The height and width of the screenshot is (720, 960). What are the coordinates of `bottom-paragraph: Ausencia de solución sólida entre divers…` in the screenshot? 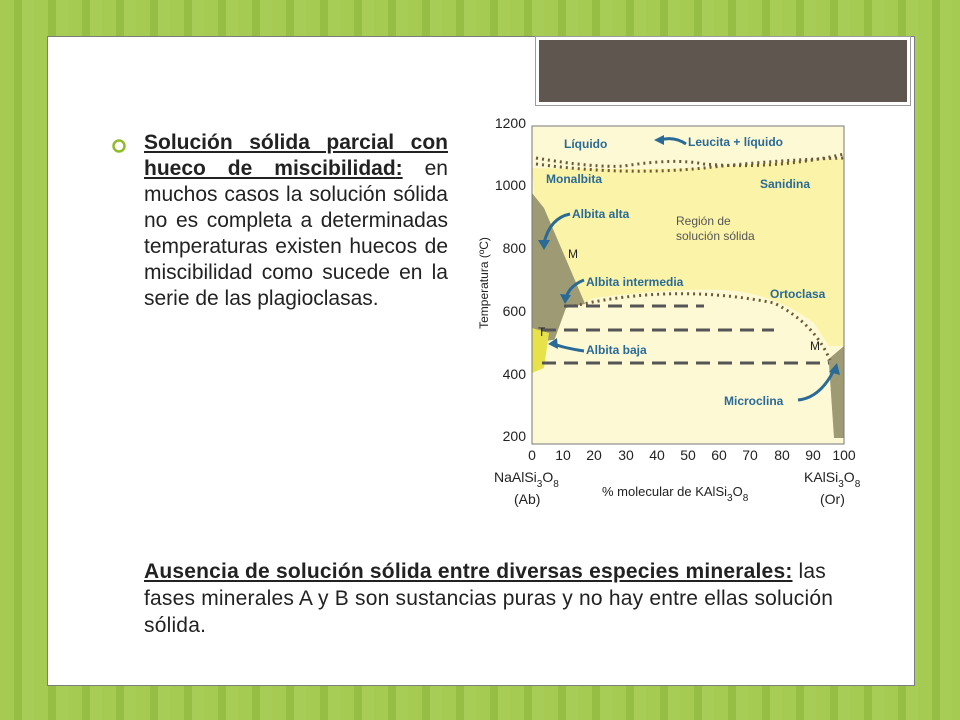 It's located at (509, 598).